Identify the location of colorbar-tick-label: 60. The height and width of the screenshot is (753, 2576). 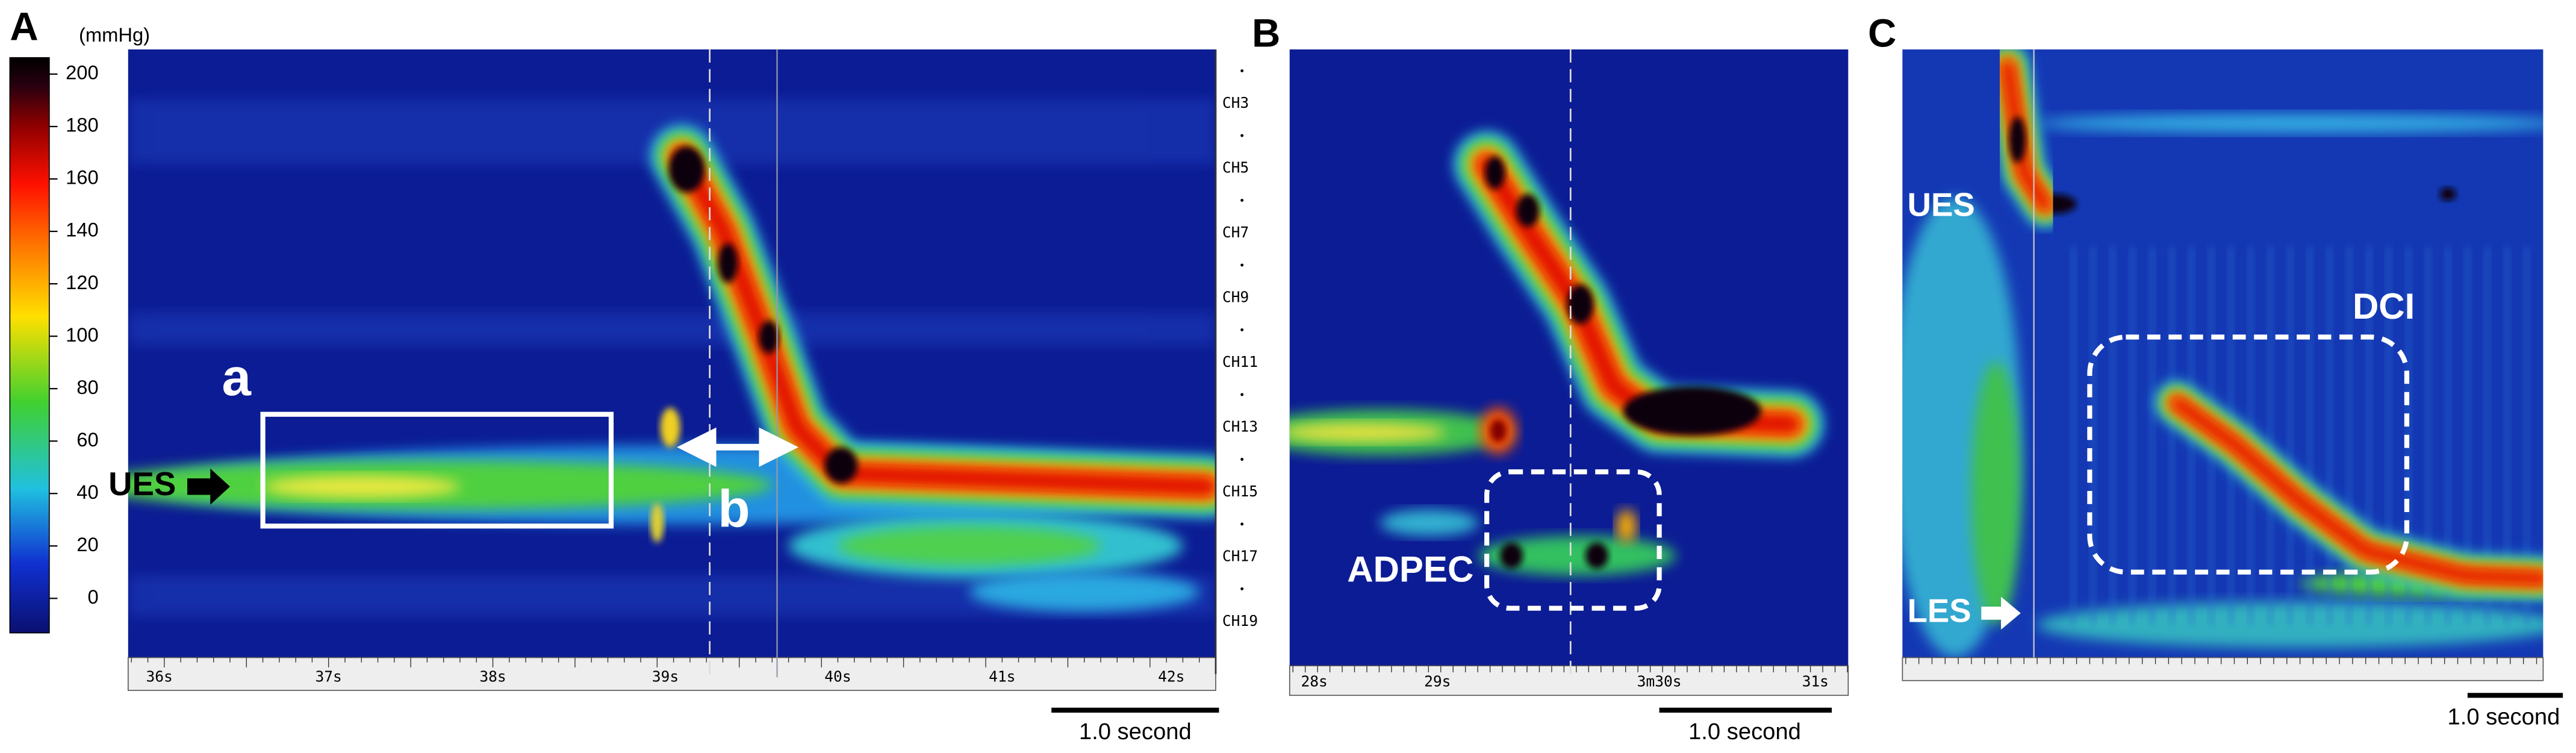
(87, 440).